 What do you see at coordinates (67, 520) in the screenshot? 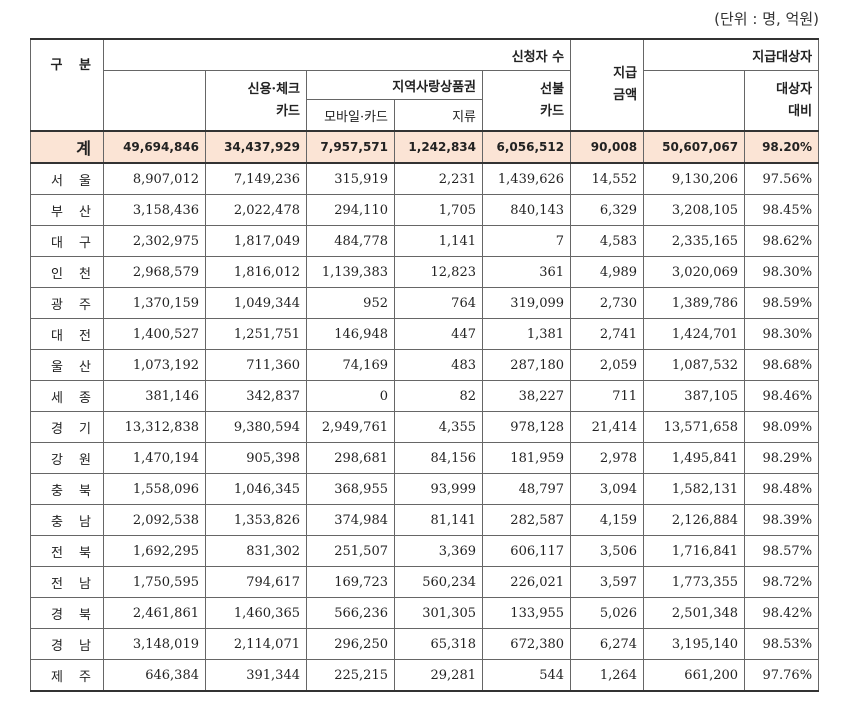
I see `region-cell: 충 남` at bounding box center [67, 520].